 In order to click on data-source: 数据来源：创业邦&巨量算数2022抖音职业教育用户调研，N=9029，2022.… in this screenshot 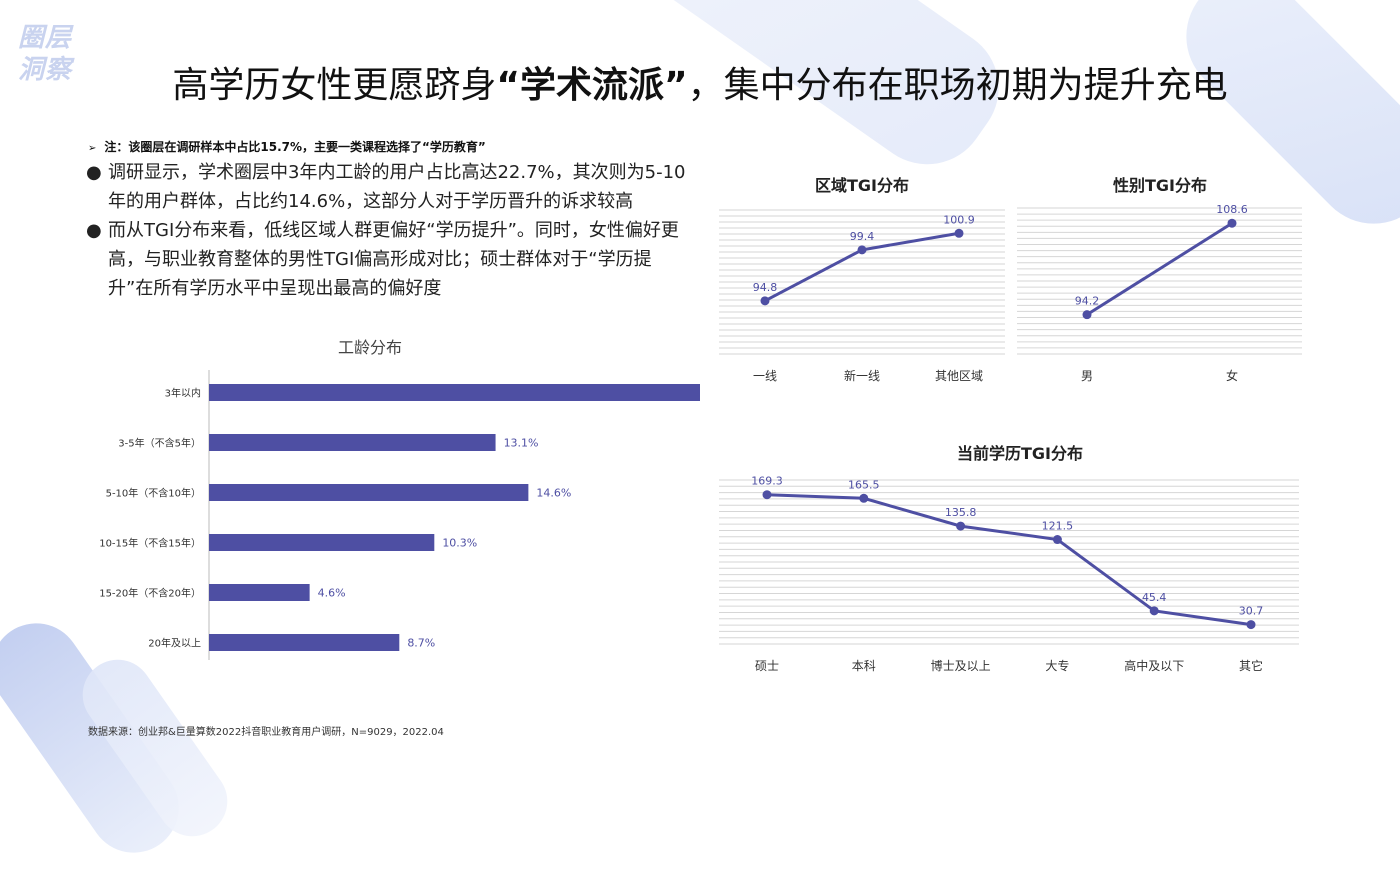, I will do `click(266, 732)`.